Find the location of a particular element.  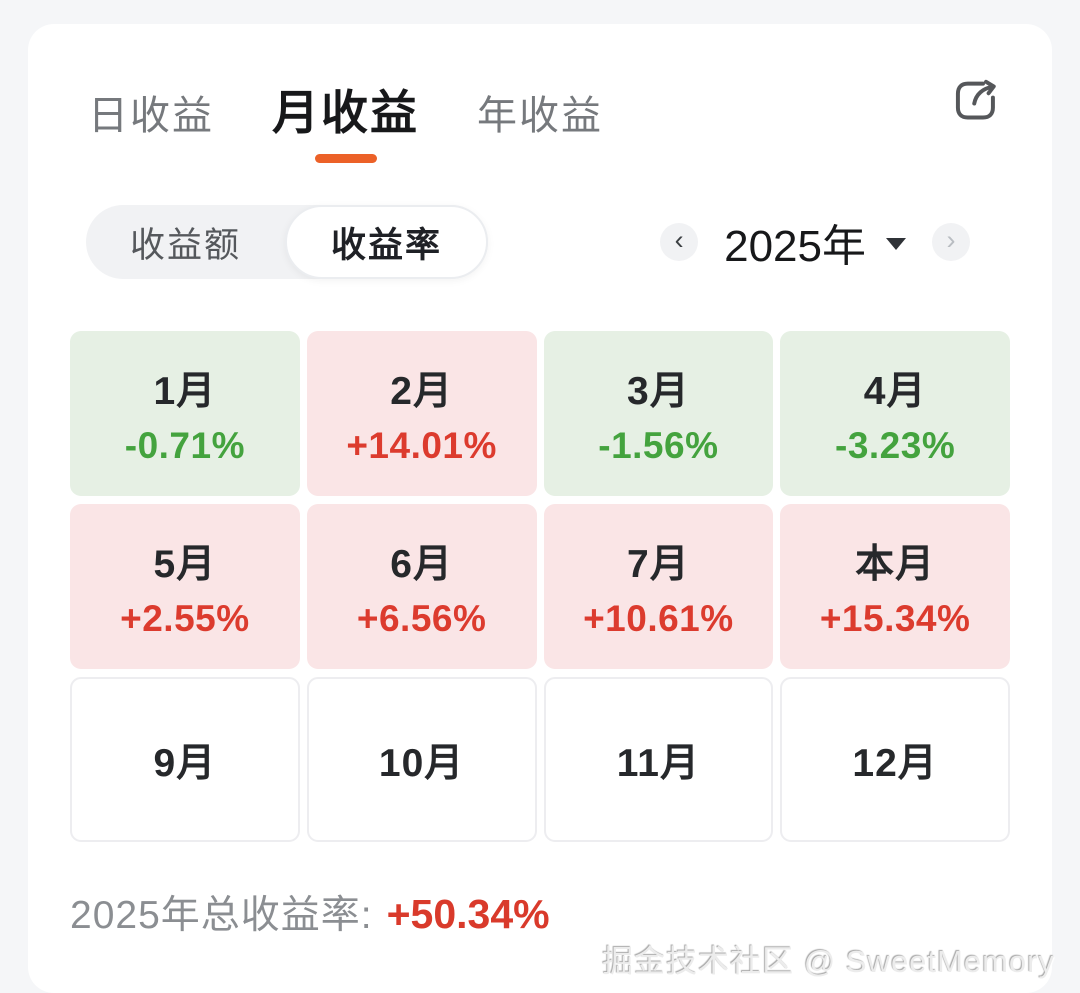

month-label: 6月 is located at coordinates (421, 564).